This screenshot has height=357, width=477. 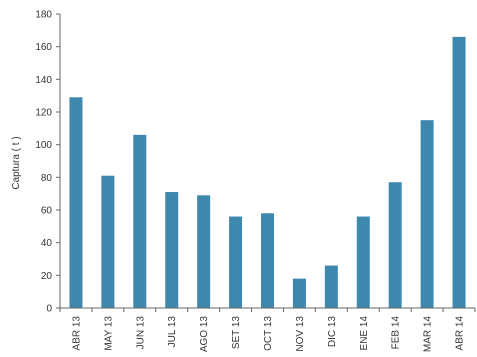 What do you see at coordinates (48, 162) in the screenshot?
I see `y-axis: 0 20 40 60 80 100 120 140 160 180` at bounding box center [48, 162].